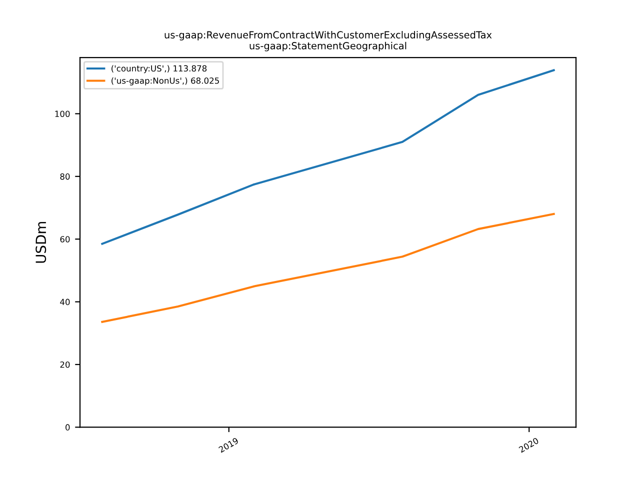  Describe the element at coordinates (65, 239) in the screenshot. I see `y-tick-label: 60` at that location.